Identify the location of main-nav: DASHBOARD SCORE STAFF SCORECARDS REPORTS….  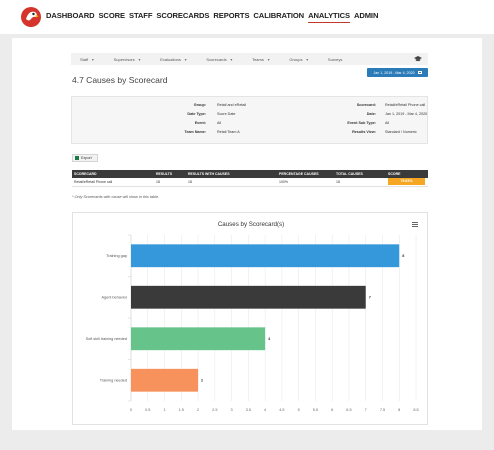
(212, 17).